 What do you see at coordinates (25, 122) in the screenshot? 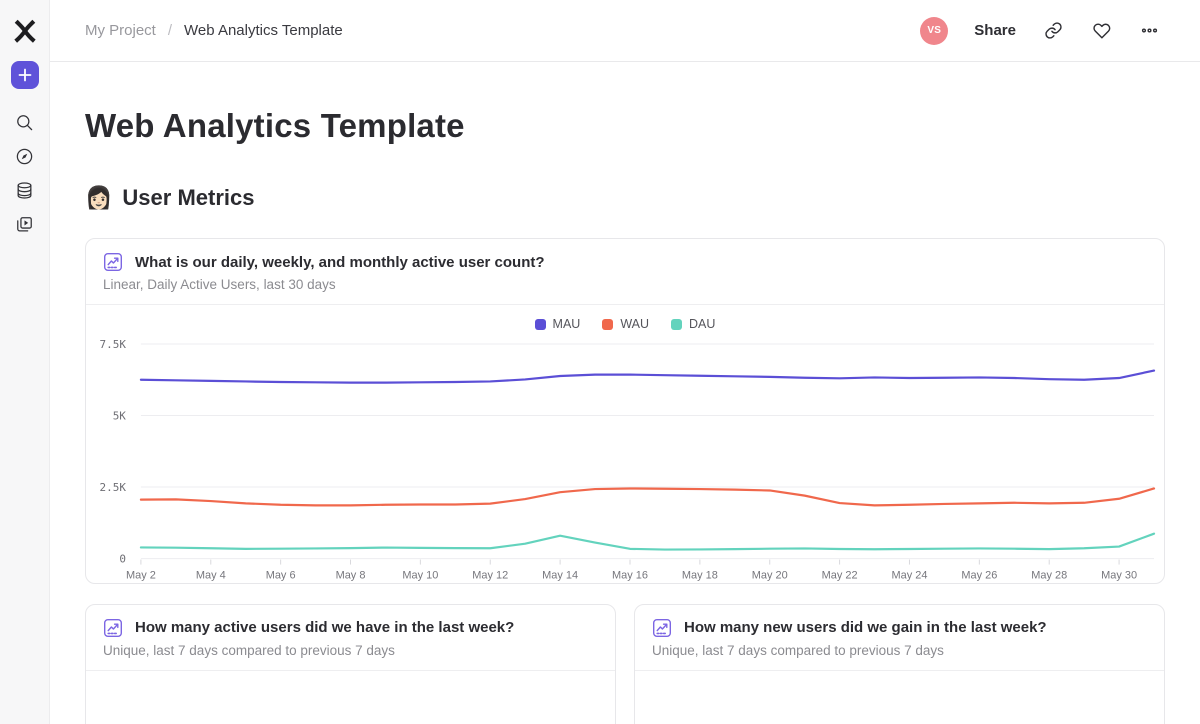
I see `search-icon` at bounding box center [25, 122].